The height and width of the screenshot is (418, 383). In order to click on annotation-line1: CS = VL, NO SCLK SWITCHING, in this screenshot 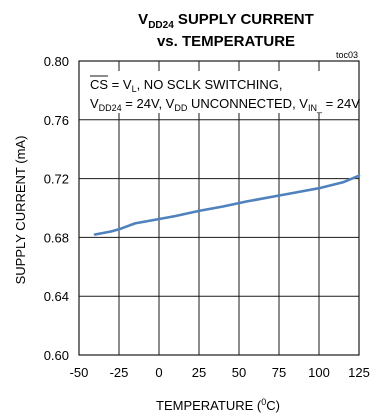, I will do `click(186, 85)`.